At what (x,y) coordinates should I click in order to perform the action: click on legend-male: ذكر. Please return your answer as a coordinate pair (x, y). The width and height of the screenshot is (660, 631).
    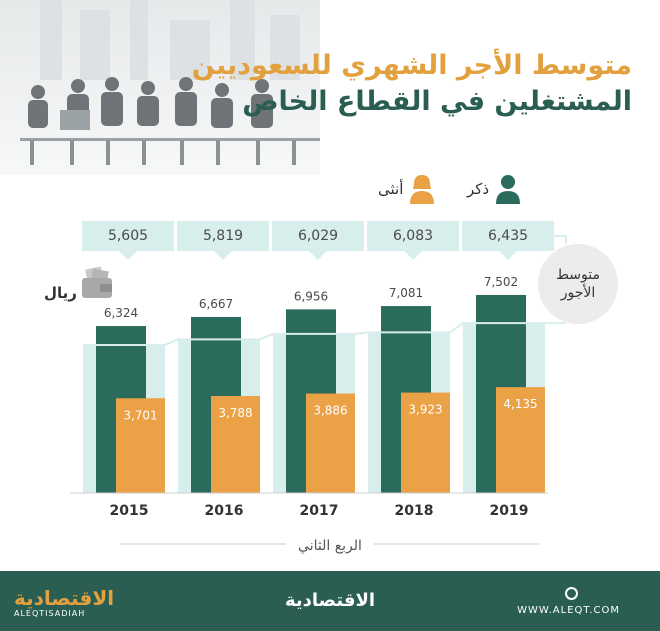
    Looking at the image, I should click on (494, 189).